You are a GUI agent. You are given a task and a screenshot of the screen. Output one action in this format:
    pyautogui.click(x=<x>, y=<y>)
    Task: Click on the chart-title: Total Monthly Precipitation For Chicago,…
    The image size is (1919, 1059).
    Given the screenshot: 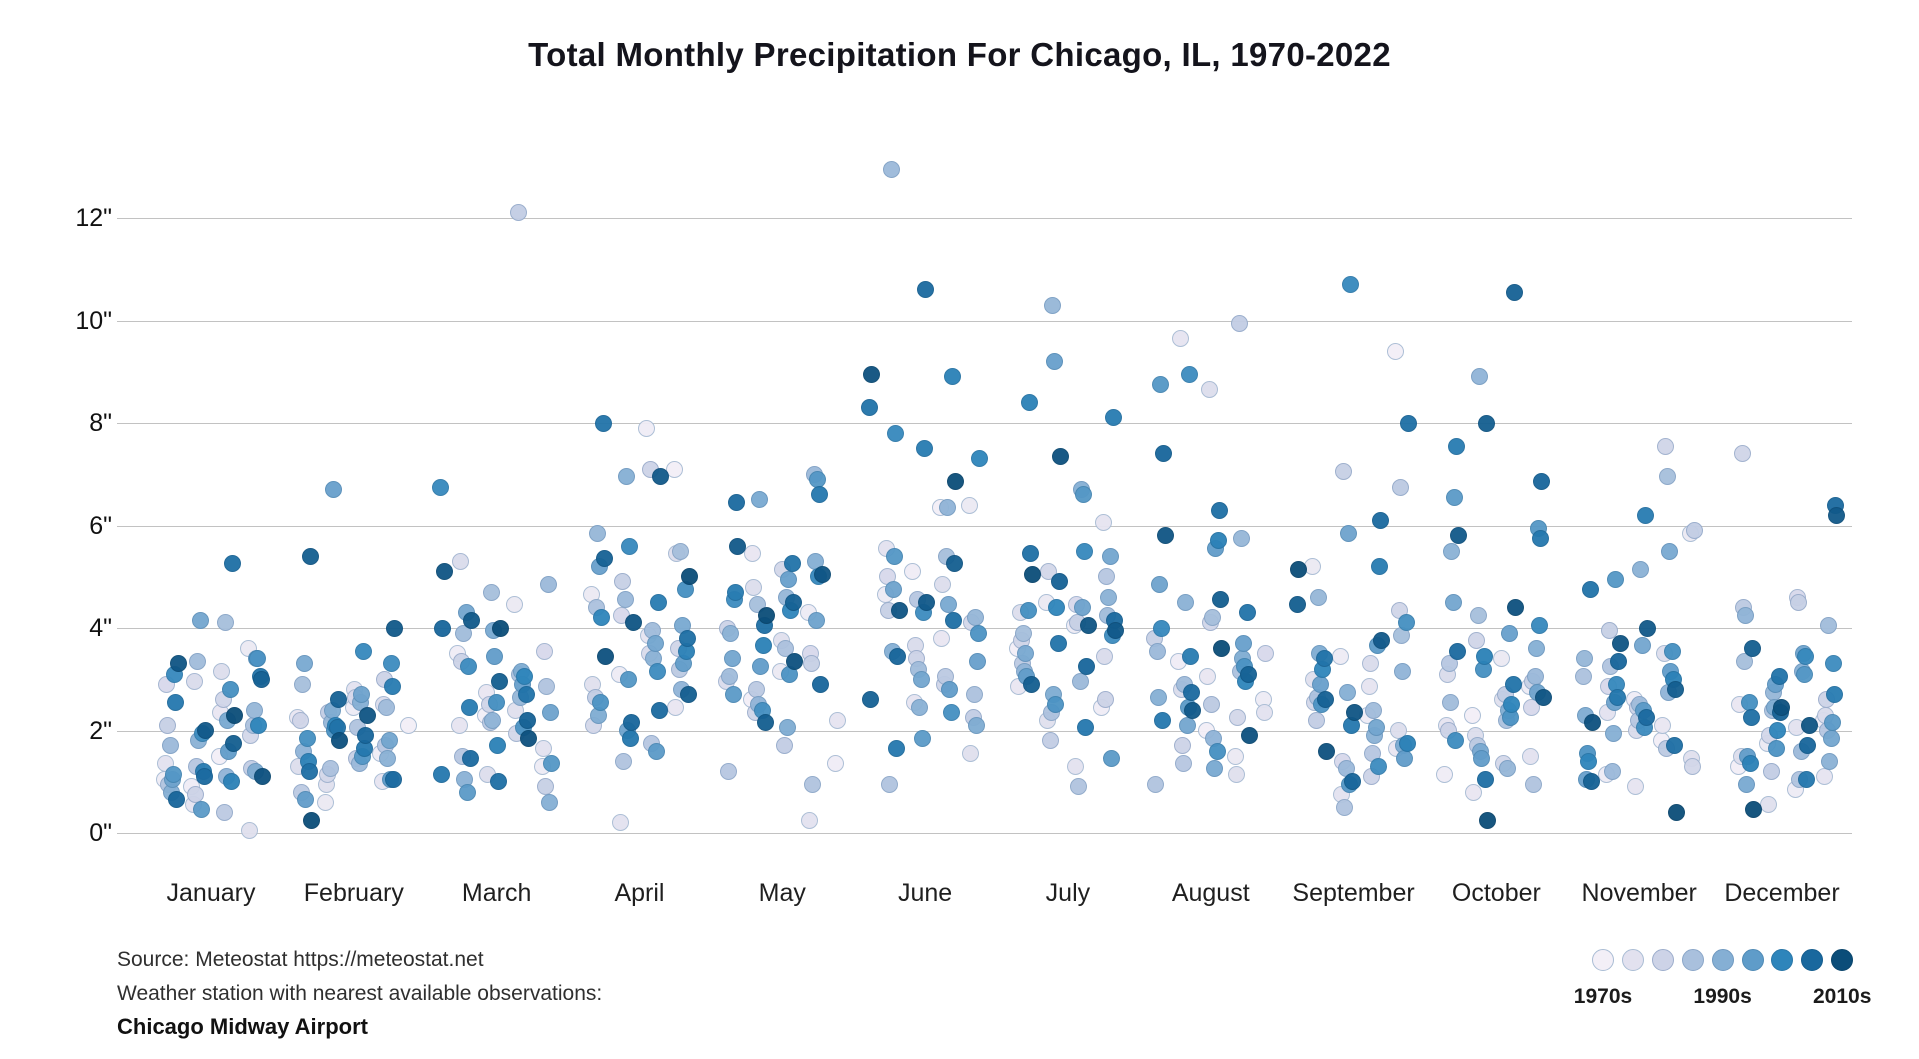 What is the action you would take?
    pyautogui.click(x=959, y=54)
    